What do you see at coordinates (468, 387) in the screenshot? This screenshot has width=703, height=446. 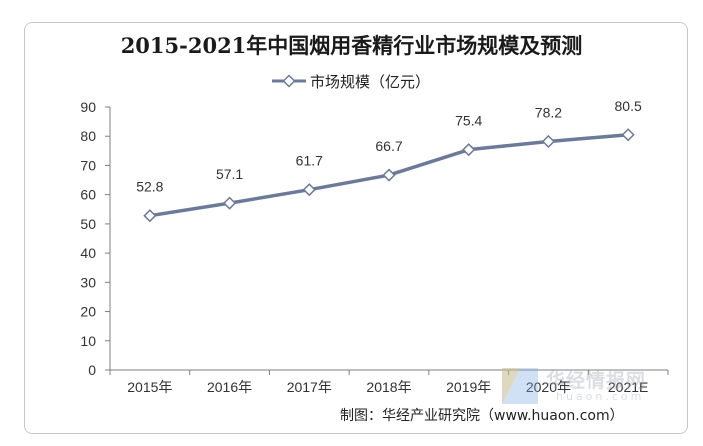 I see `x-tick-label: 2019年` at bounding box center [468, 387].